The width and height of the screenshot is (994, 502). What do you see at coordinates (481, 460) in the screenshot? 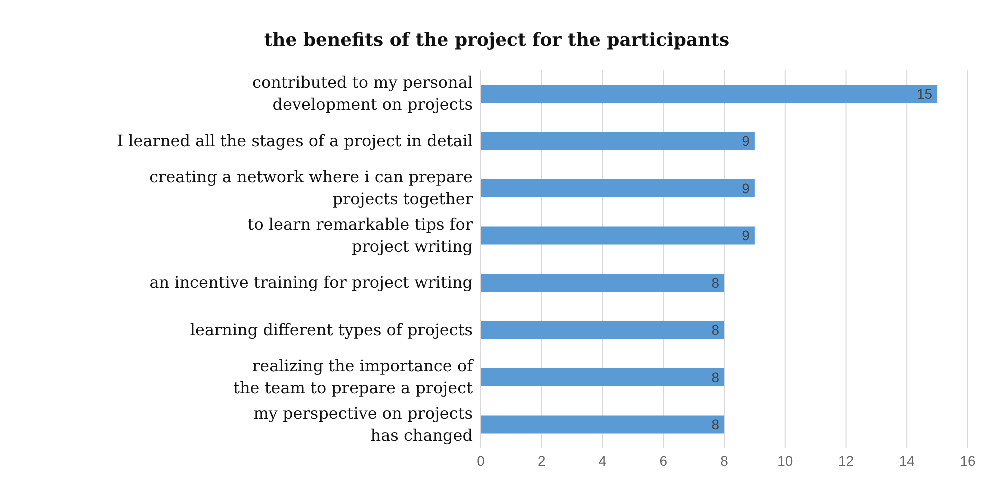
I see `x-tick-label: 0` at bounding box center [481, 460].